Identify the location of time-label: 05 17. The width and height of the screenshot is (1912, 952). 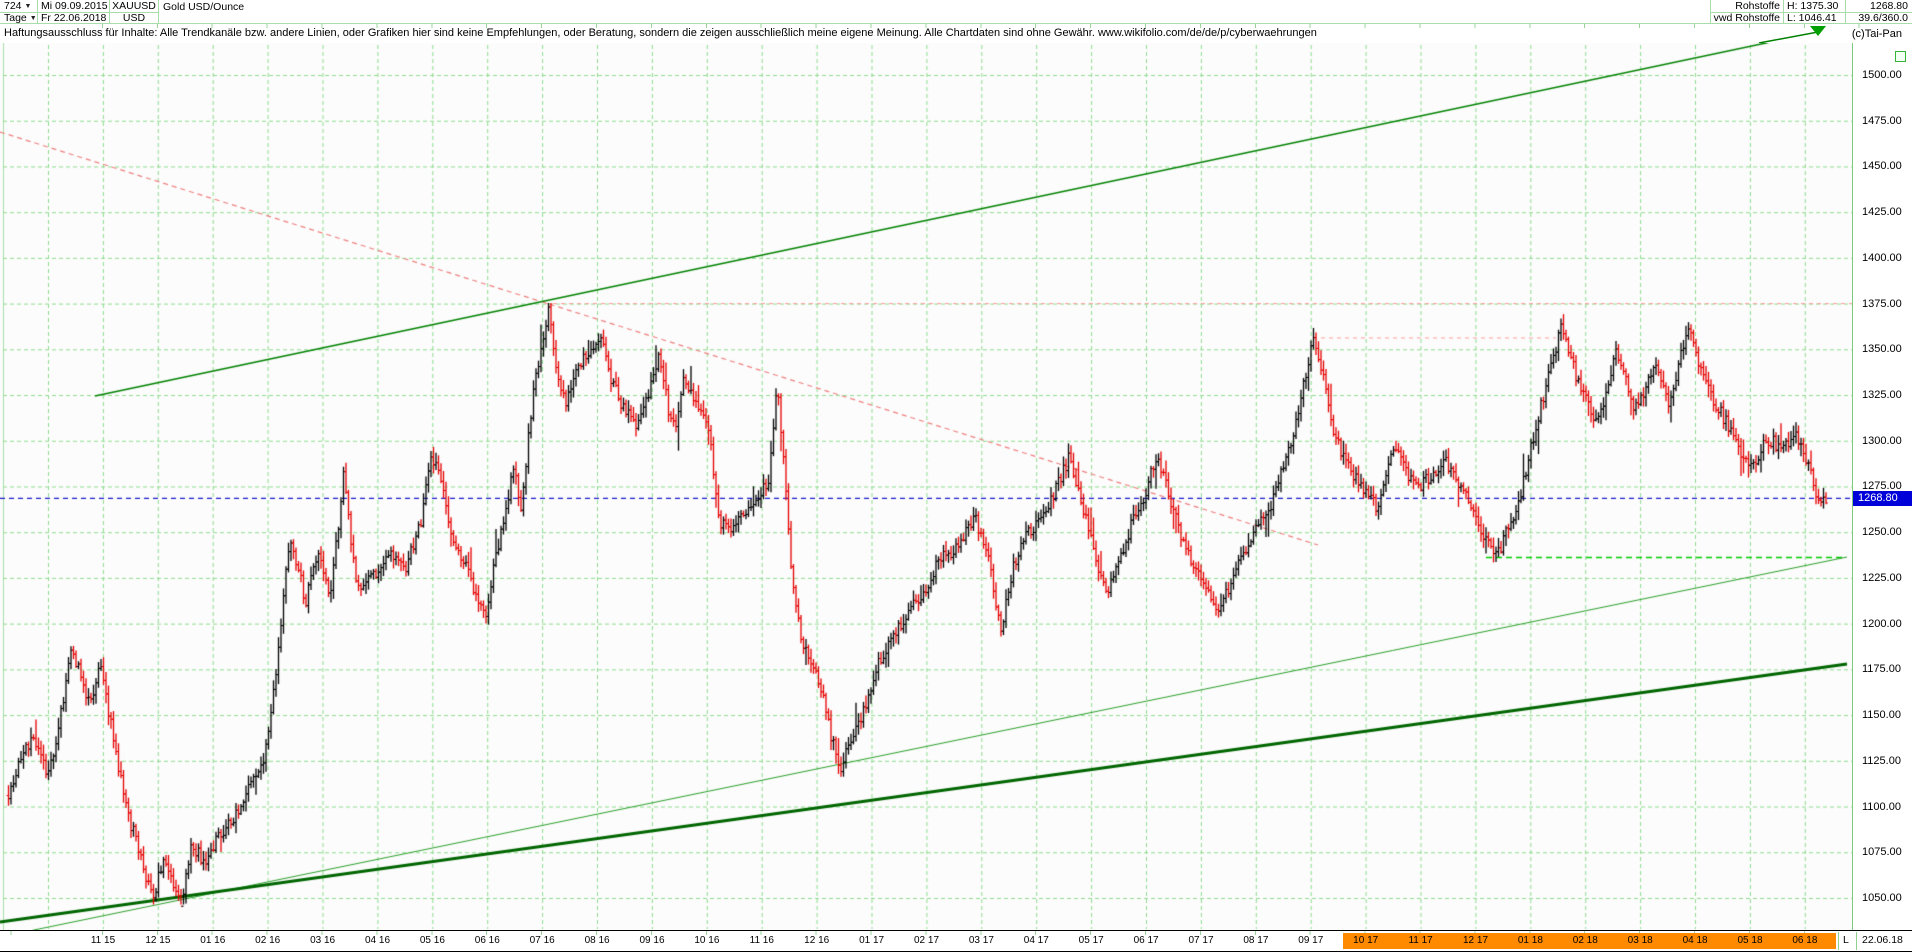
(1091, 940).